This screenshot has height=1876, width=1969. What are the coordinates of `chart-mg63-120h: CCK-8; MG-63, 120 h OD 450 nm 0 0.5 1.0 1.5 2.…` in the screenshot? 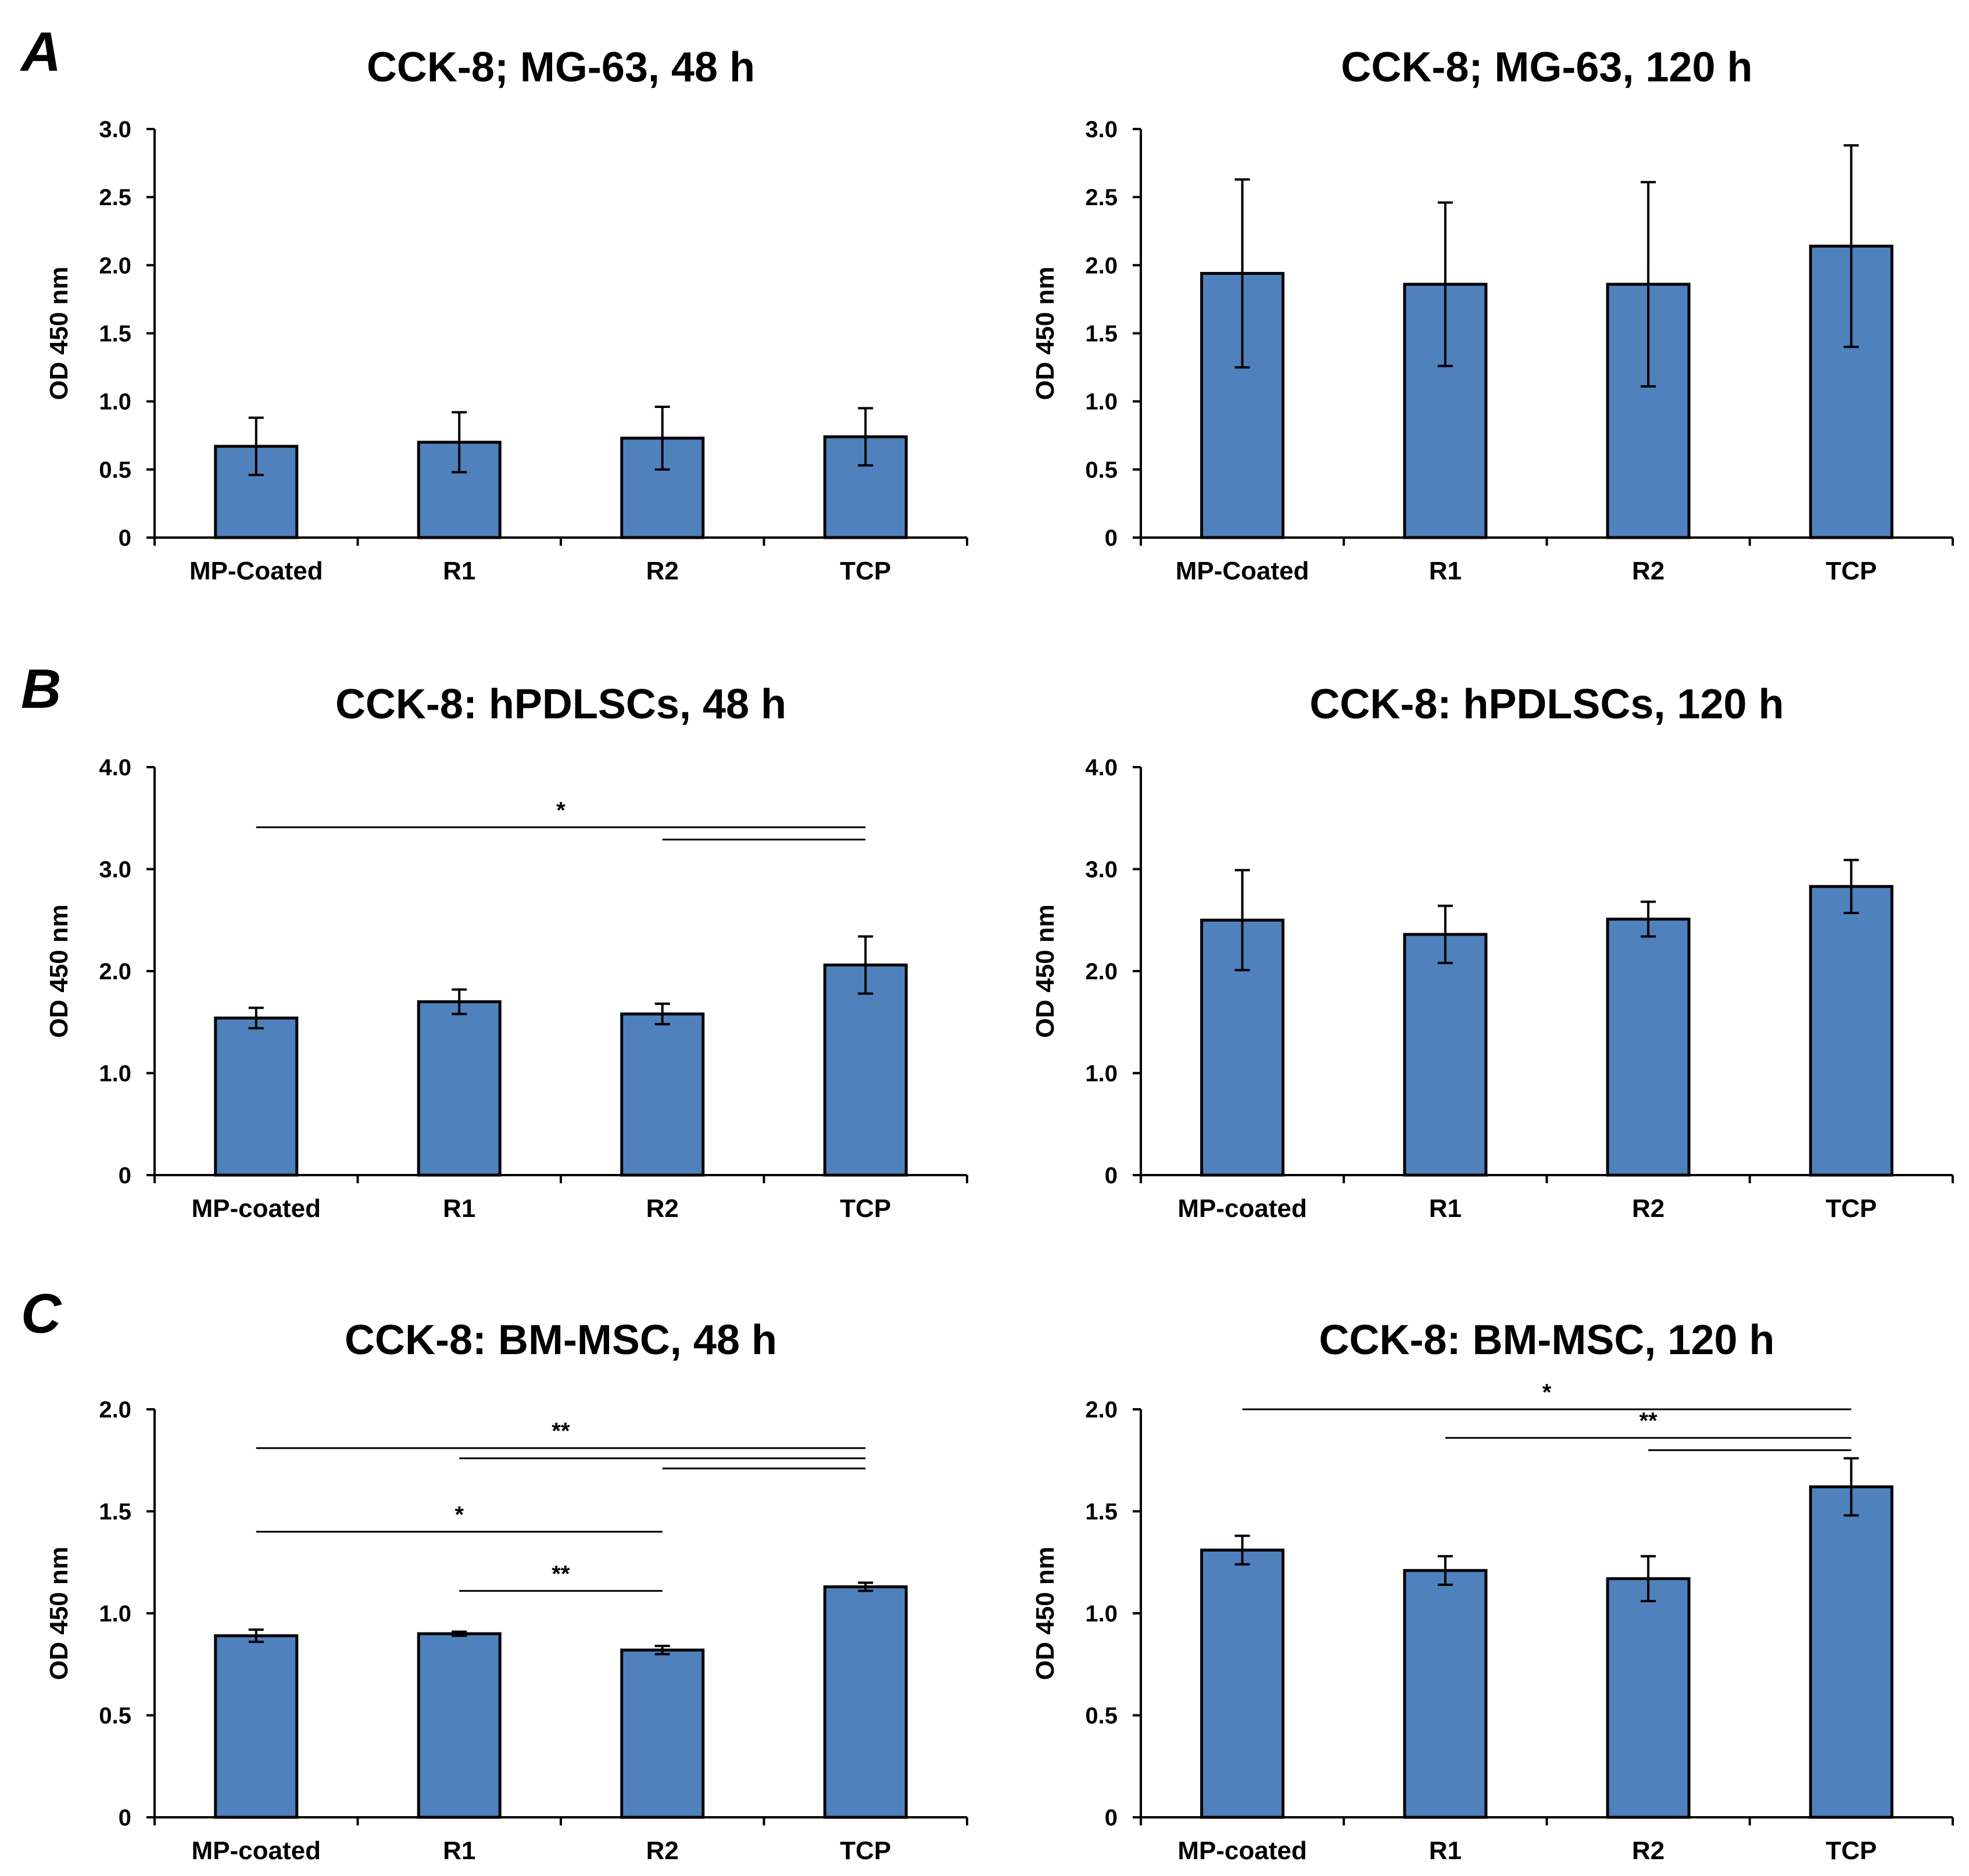 It's located at (1492, 314).